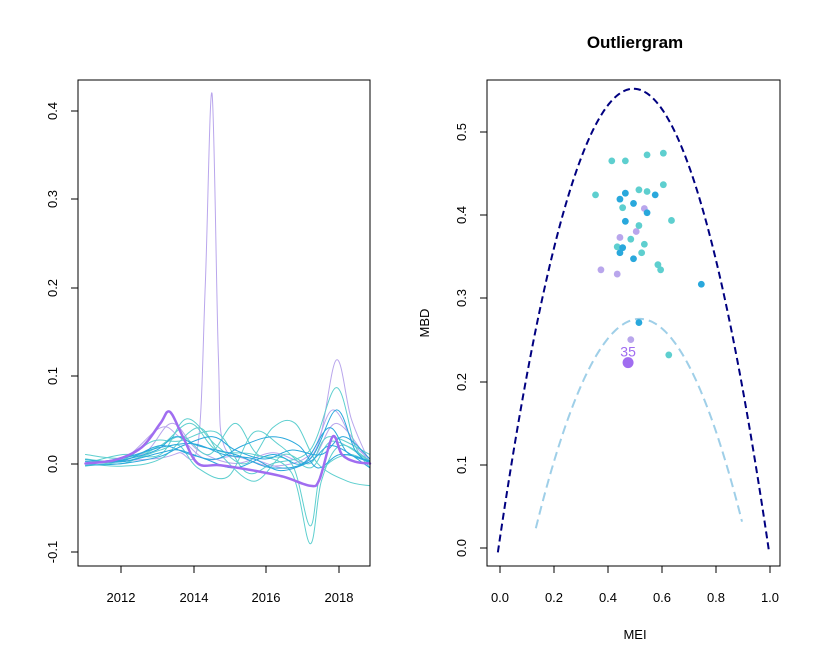  What do you see at coordinates (662, 597) in the screenshot?
I see `outliergram-x-tick-label: 0.6` at bounding box center [662, 597].